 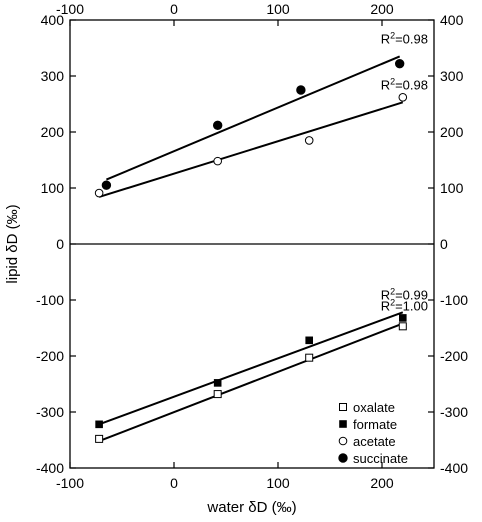 What do you see at coordinates (374, 407) in the screenshot?
I see `legend-label-oxalate: oxalate` at bounding box center [374, 407].